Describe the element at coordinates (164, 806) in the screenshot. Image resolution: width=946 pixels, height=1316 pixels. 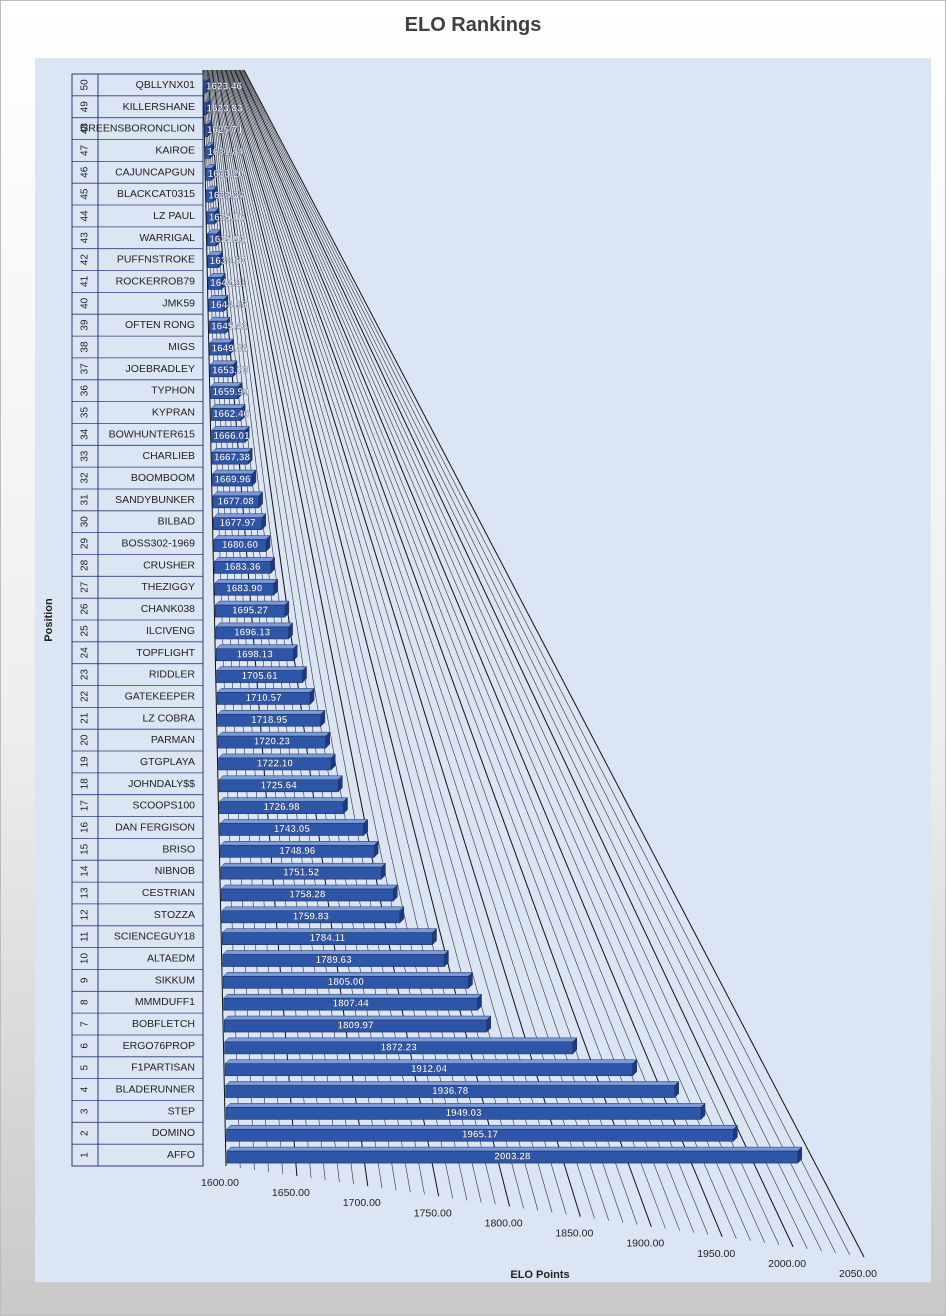
I see `player-label: SCOOPS100` at that location.